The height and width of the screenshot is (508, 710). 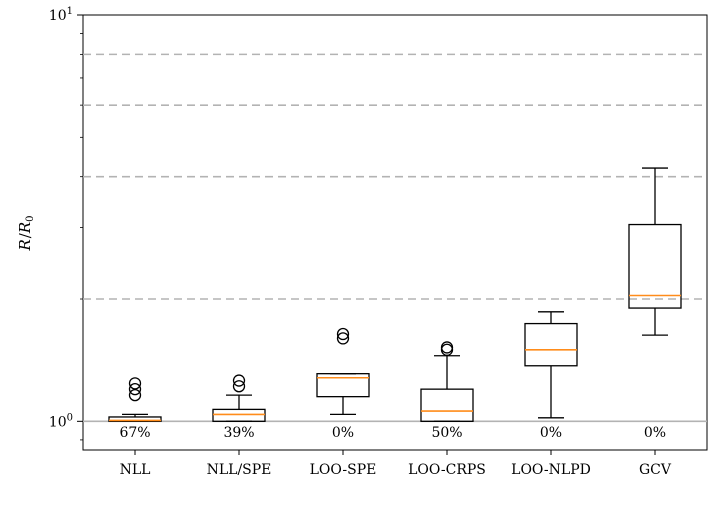 I want to click on y-tick-label: 101, so click(x=61, y=15).